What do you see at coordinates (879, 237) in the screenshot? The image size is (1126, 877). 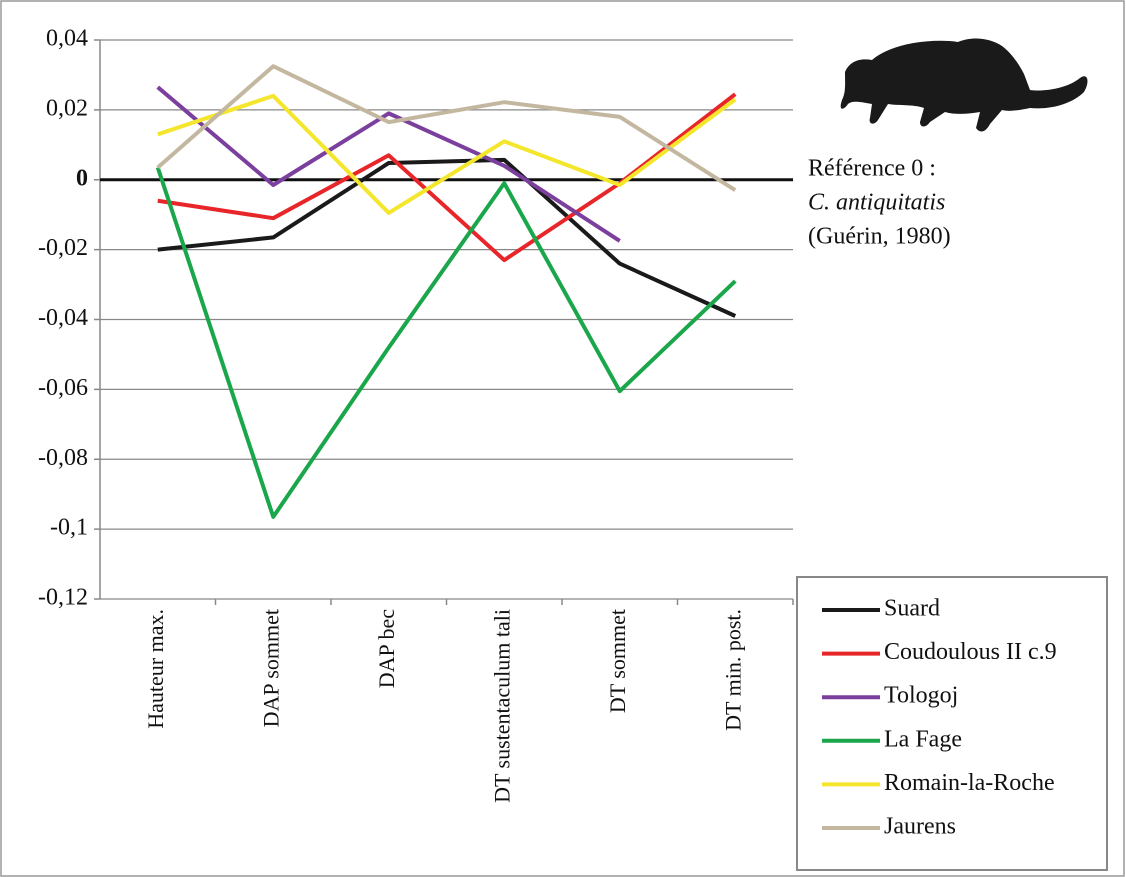 I see `annotation: (Guérin, 1980)` at bounding box center [879, 237].